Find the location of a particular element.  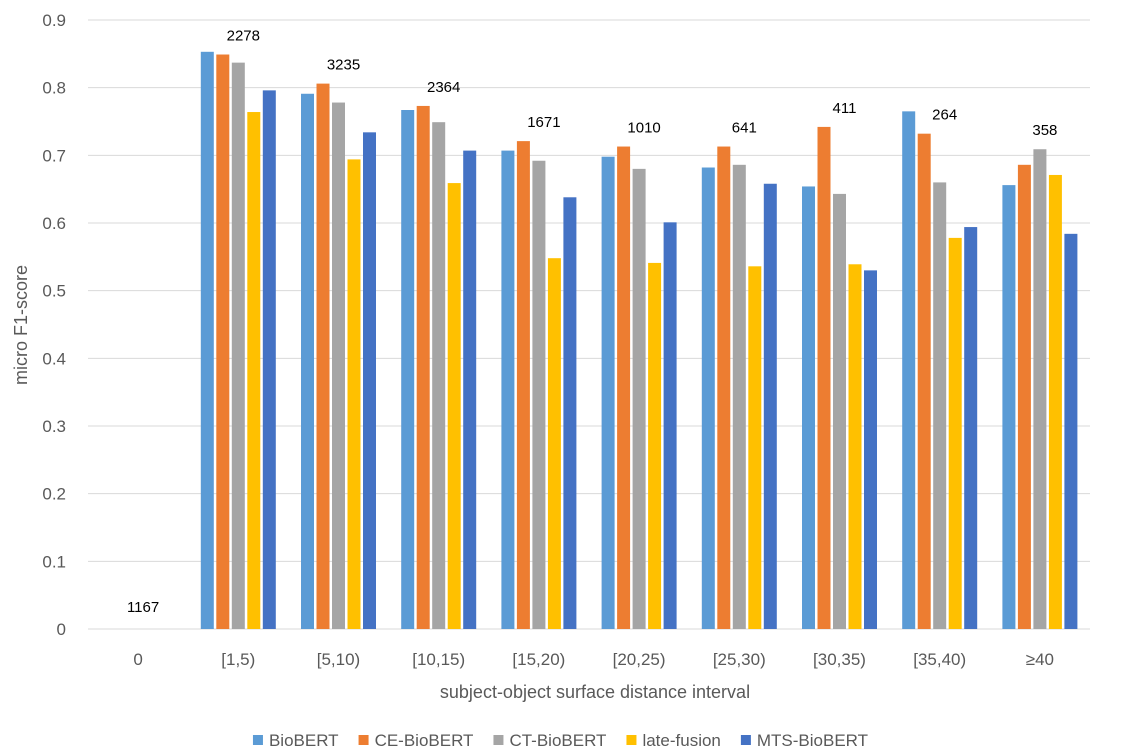

count-label: 411 is located at coordinates (845, 108).